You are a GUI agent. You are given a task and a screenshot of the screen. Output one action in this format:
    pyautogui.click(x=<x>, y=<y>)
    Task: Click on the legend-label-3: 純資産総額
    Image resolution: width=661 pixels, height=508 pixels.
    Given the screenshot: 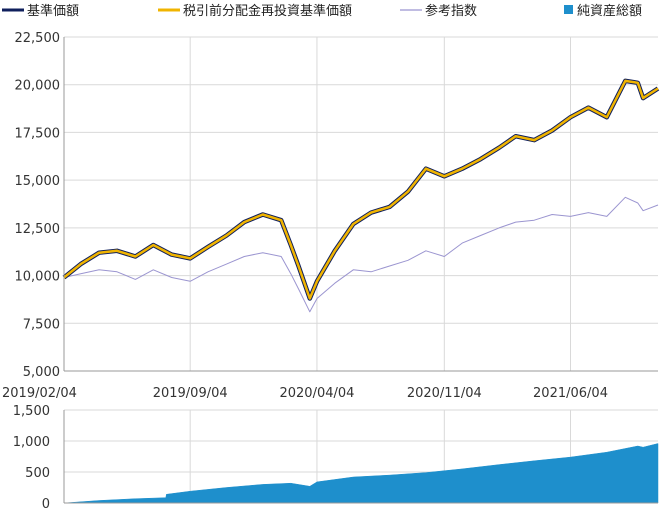 What is the action you would take?
    pyautogui.click(x=609, y=11)
    